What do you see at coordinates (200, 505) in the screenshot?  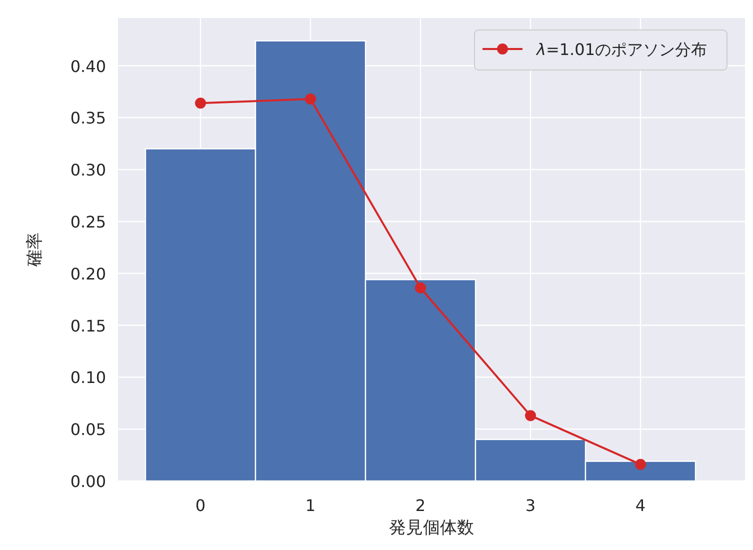 I see `x-tick-label: 0` at bounding box center [200, 505].